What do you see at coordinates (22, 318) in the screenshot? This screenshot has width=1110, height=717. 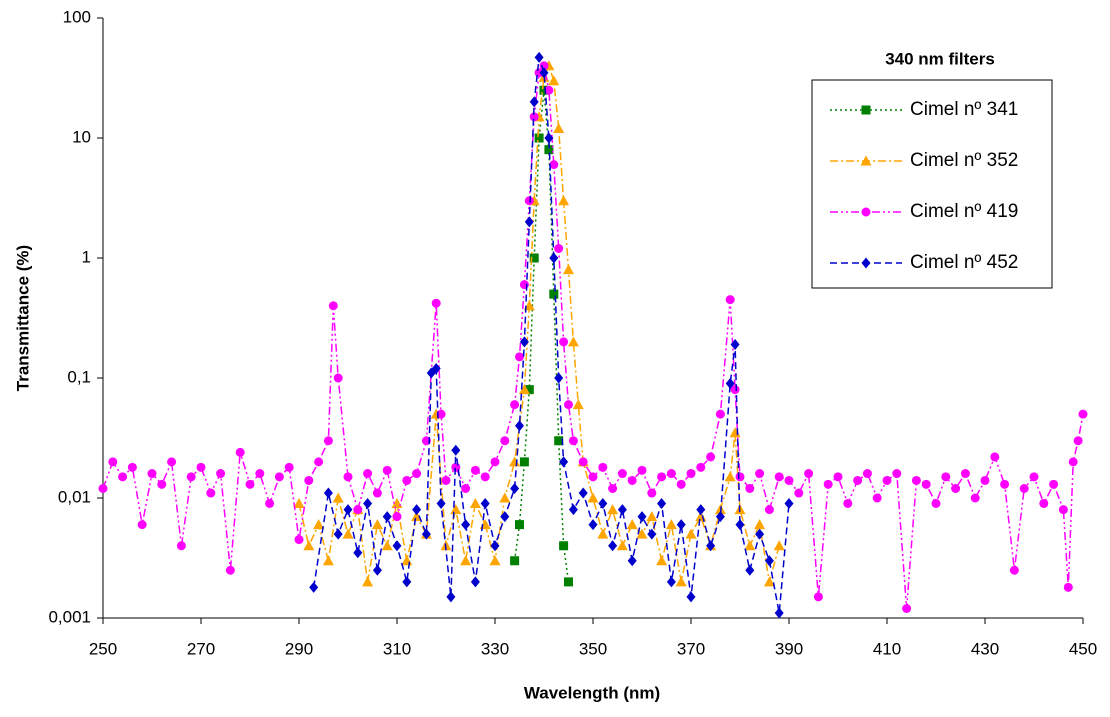 I see `y-axis-label: Transmittance (%)` at bounding box center [22, 318].